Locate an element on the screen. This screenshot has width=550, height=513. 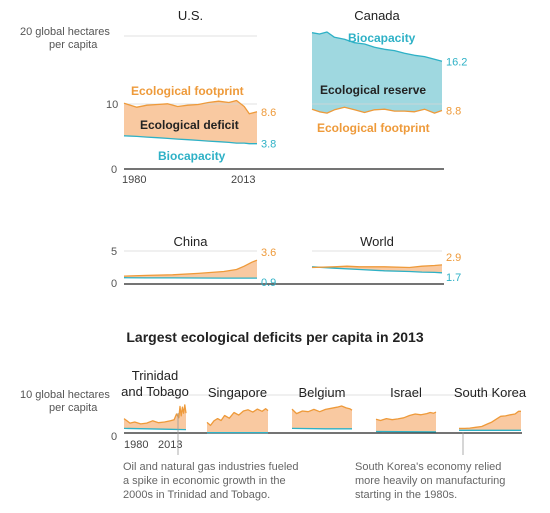
u-s-panel-title: U.S. is located at coordinates (190, 15).